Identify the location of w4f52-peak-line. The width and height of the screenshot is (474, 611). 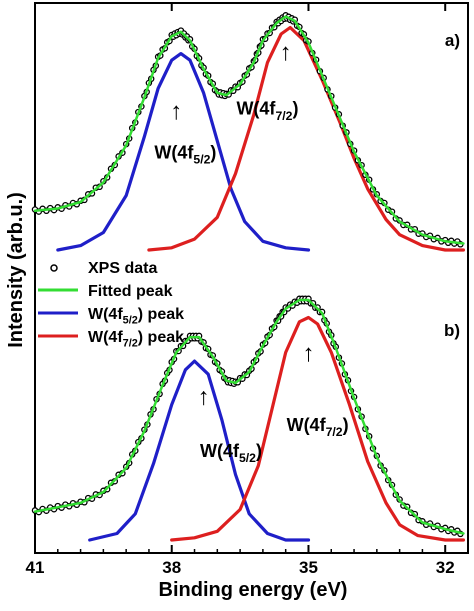
(199, 450).